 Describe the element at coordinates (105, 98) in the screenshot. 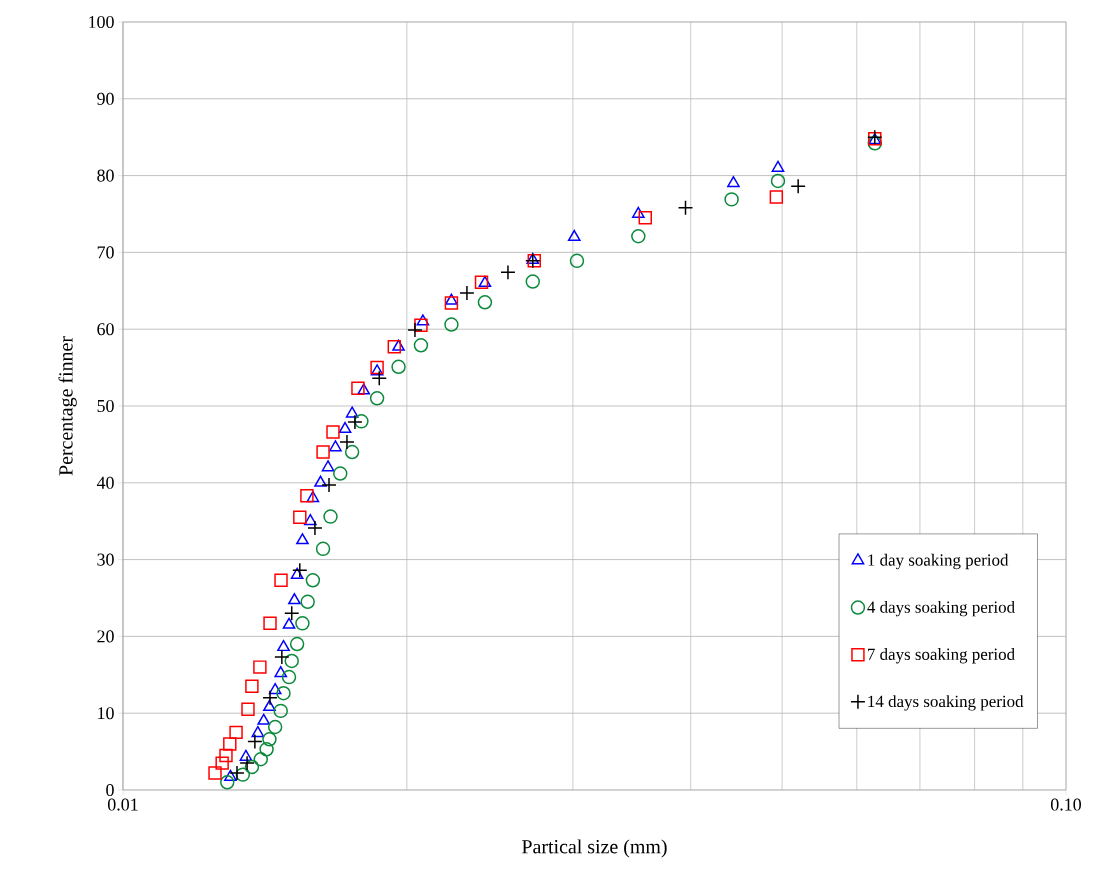

I see `y-tick-label: 90` at that location.